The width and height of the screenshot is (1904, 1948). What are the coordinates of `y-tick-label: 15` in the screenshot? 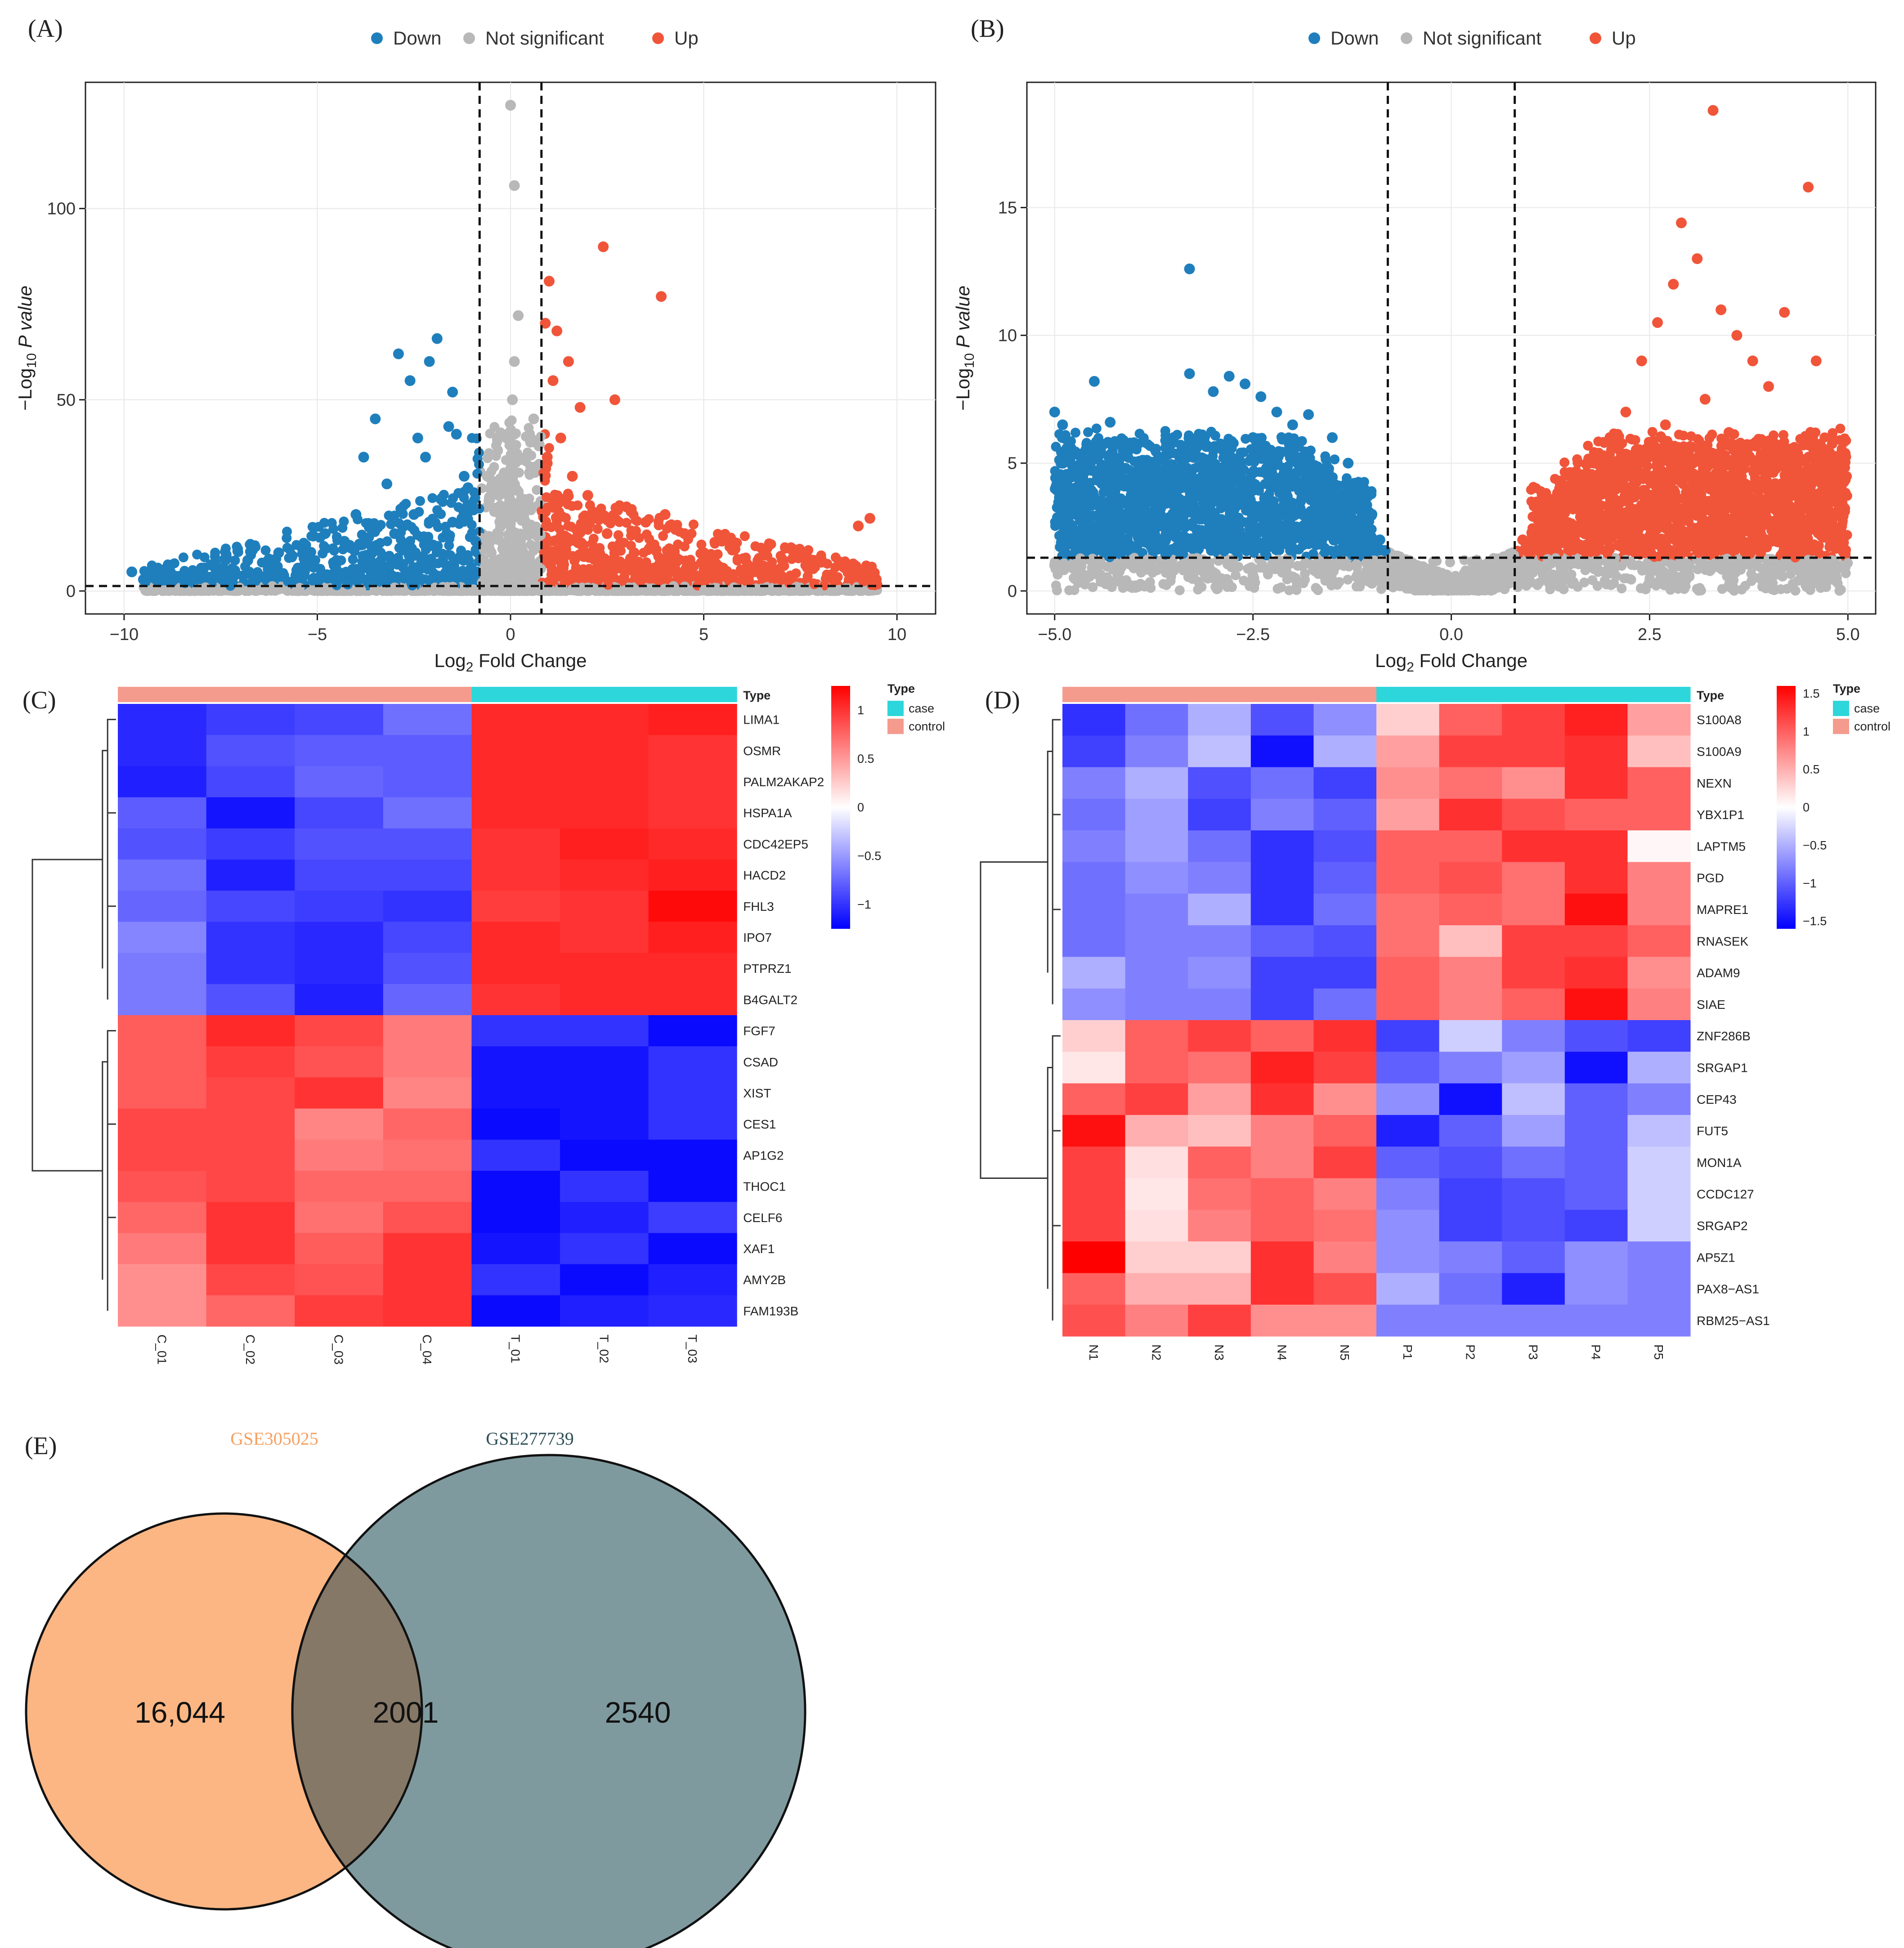 It's located at (1007, 207).